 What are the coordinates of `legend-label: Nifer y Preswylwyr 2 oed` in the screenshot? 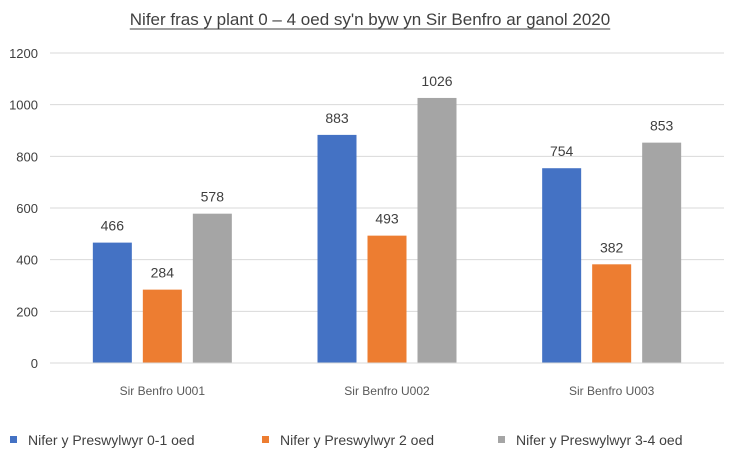 It's located at (357, 440).